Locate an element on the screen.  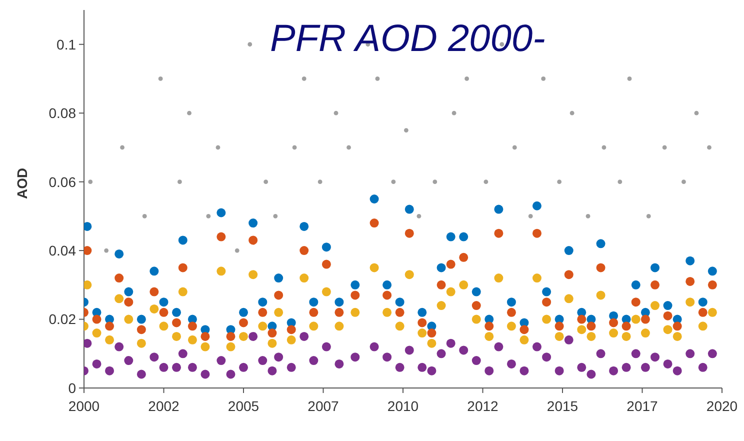
x-tick-label: 2015 is located at coordinates (562, 406).